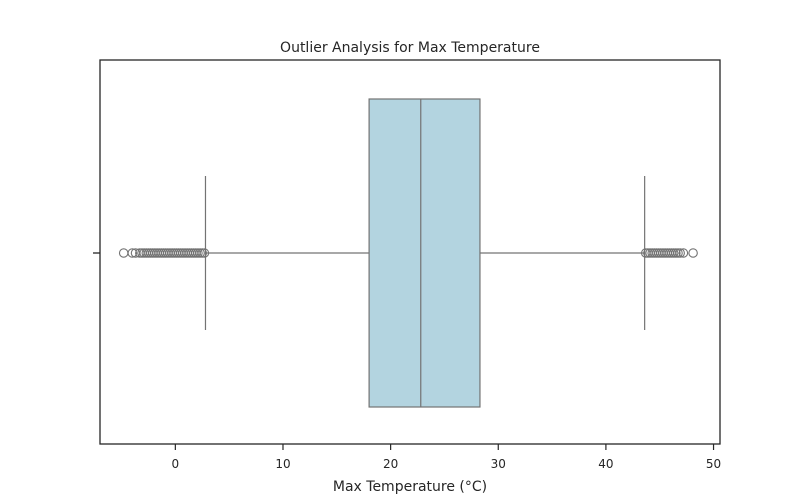 The height and width of the screenshot is (500, 800). I want to click on iqr-box, so click(424, 253).